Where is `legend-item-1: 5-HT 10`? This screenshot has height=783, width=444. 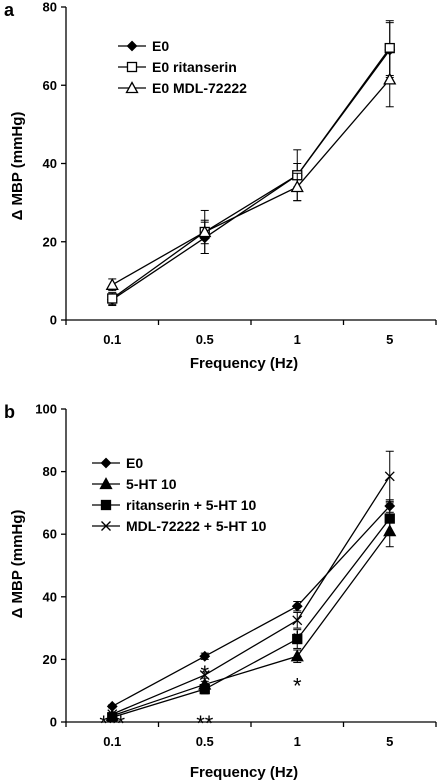 legend-item-1: 5-HT 10 is located at coordinates (134, 484).